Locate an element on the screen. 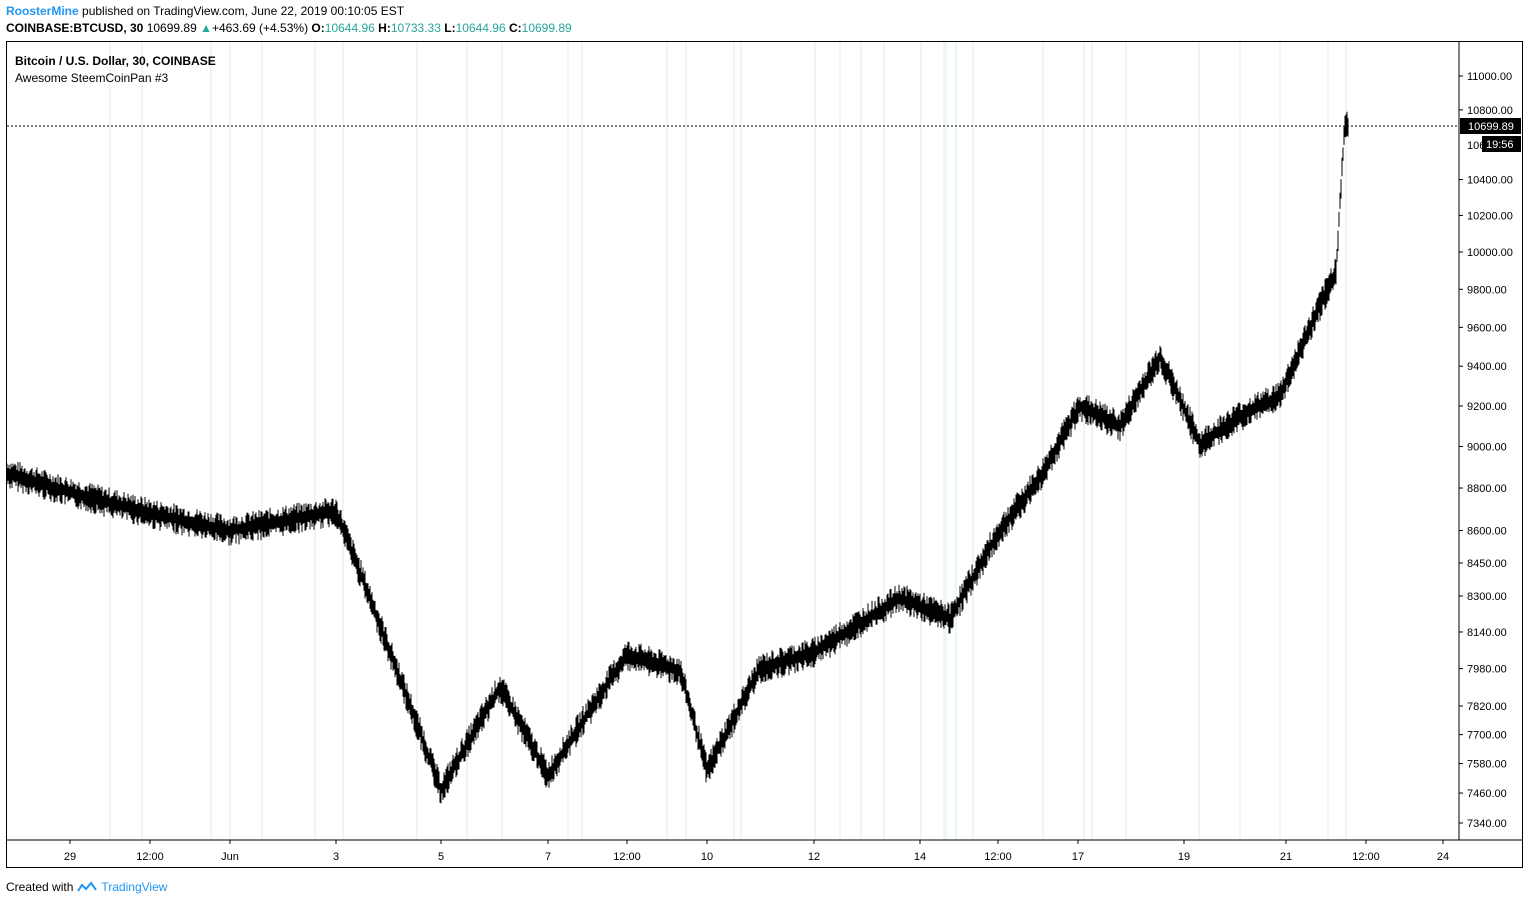  time-tick-label: 19 is located at coordinates (1184, 857).